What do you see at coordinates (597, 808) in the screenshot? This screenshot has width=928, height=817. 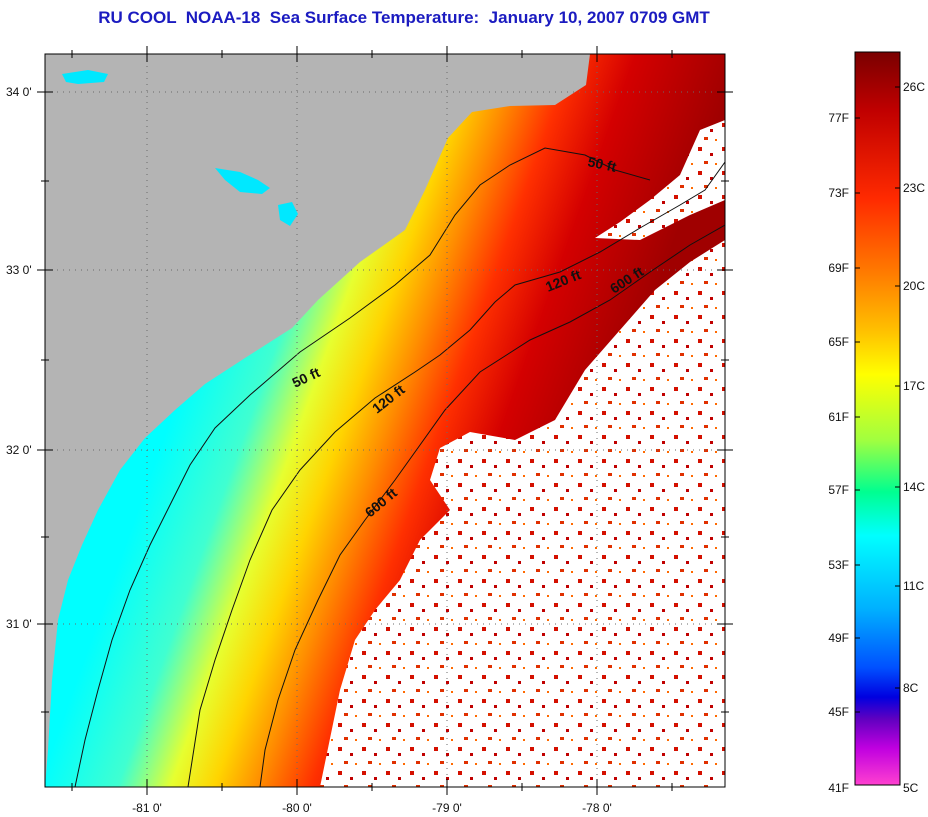 I see `longitude-label: -78 0'` at bounding box center [597, 808].